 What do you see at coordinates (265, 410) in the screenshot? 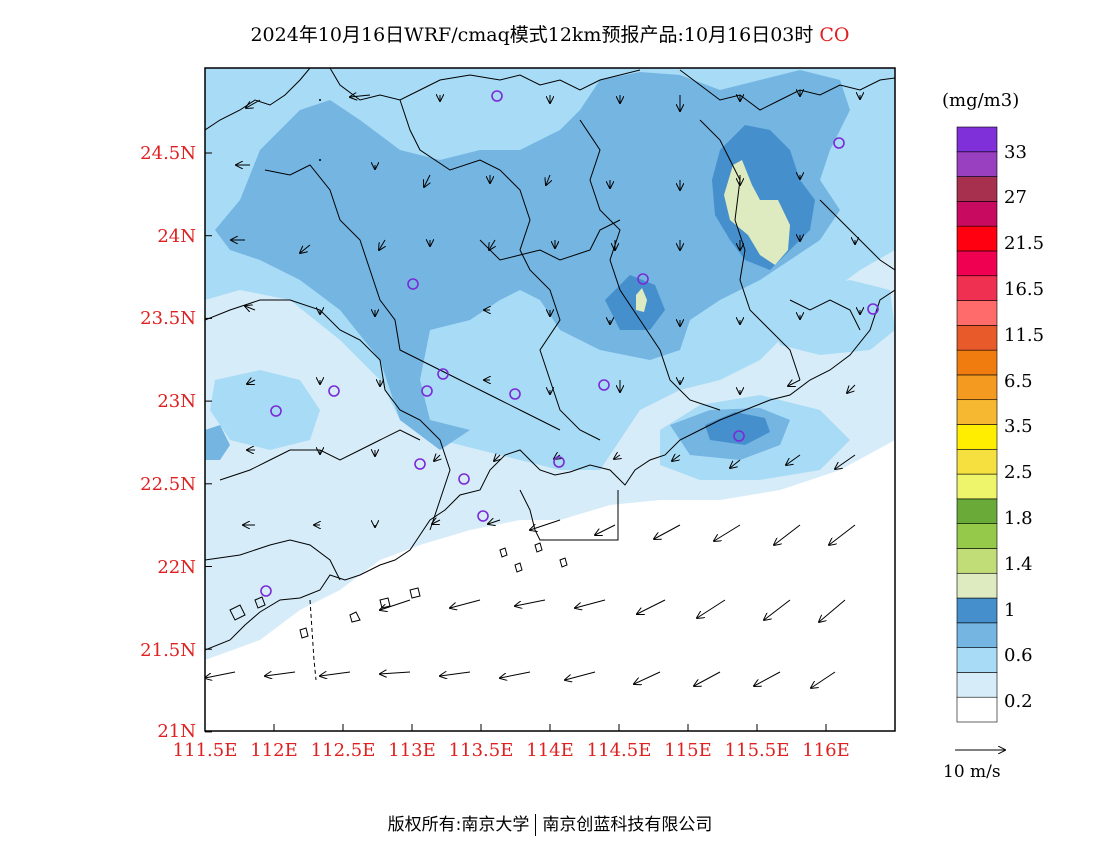
I see `field-level-0_6-c` at bounding box center [265, 410].